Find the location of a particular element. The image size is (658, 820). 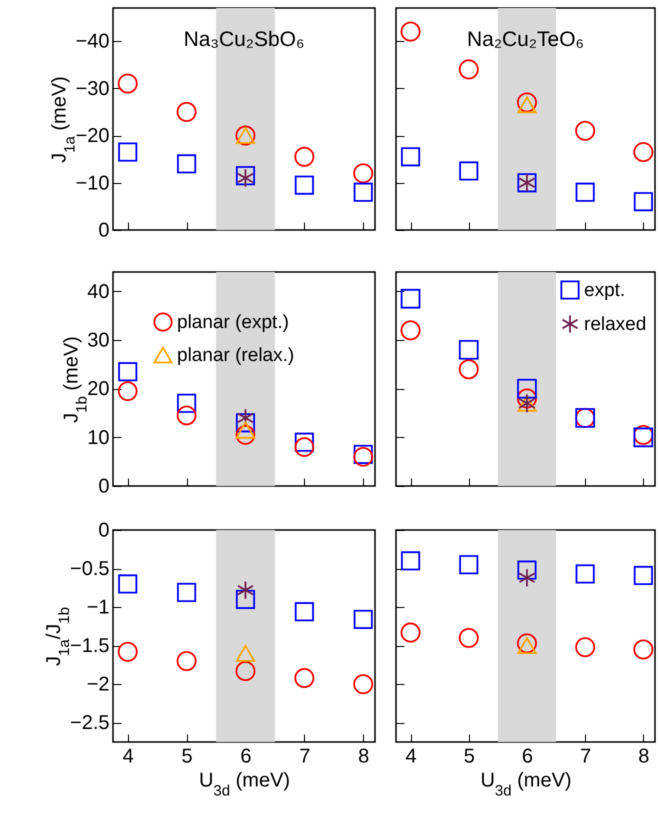

y-tick-label: −2 is located at coordinates (98, 685).